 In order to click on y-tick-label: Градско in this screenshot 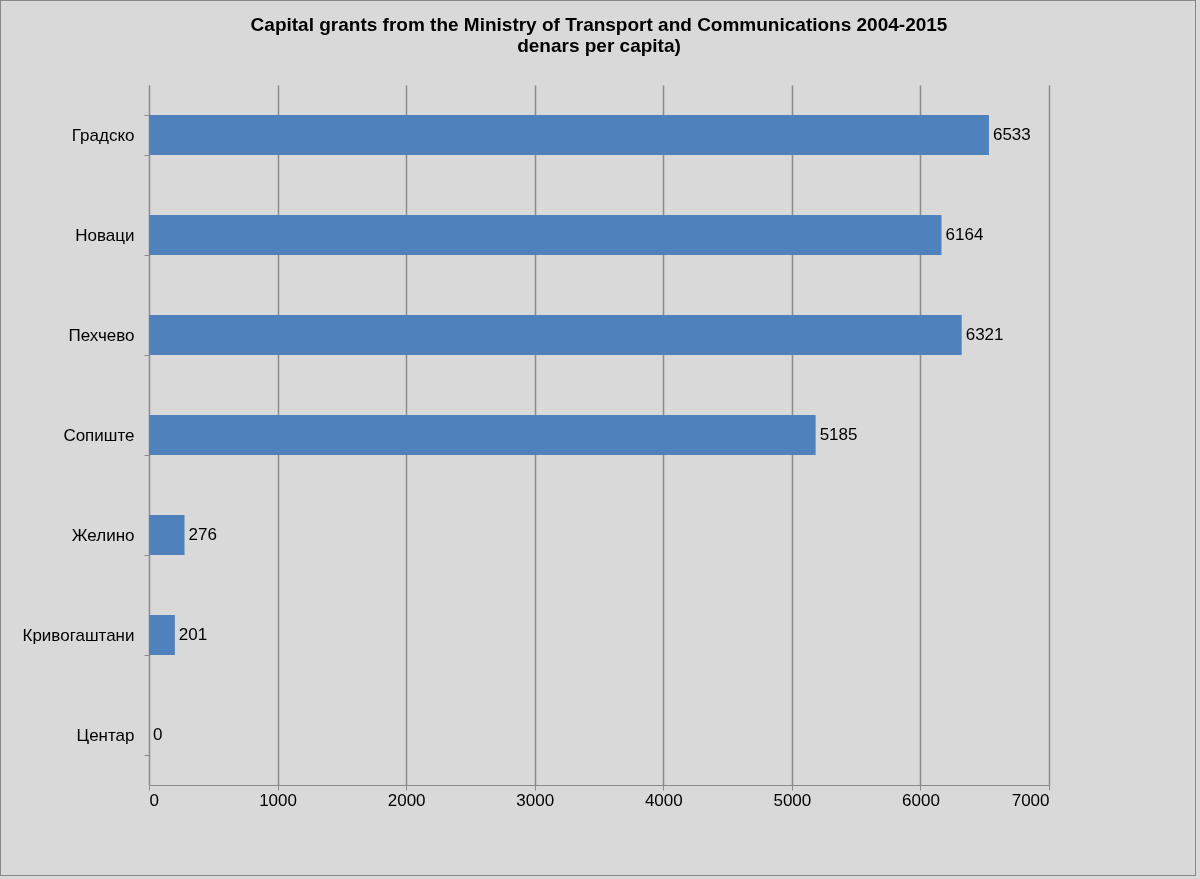, I will do `click(103, 135)`.